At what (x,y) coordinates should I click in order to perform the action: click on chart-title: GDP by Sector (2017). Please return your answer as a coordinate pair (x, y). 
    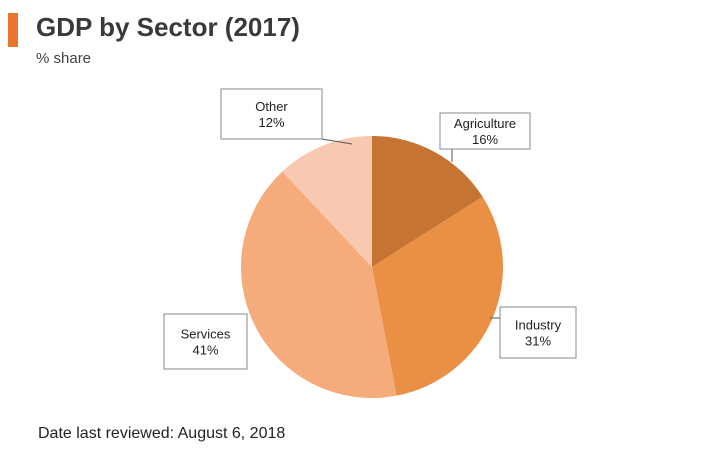
    Looking at the image, I should click on (168, 27).